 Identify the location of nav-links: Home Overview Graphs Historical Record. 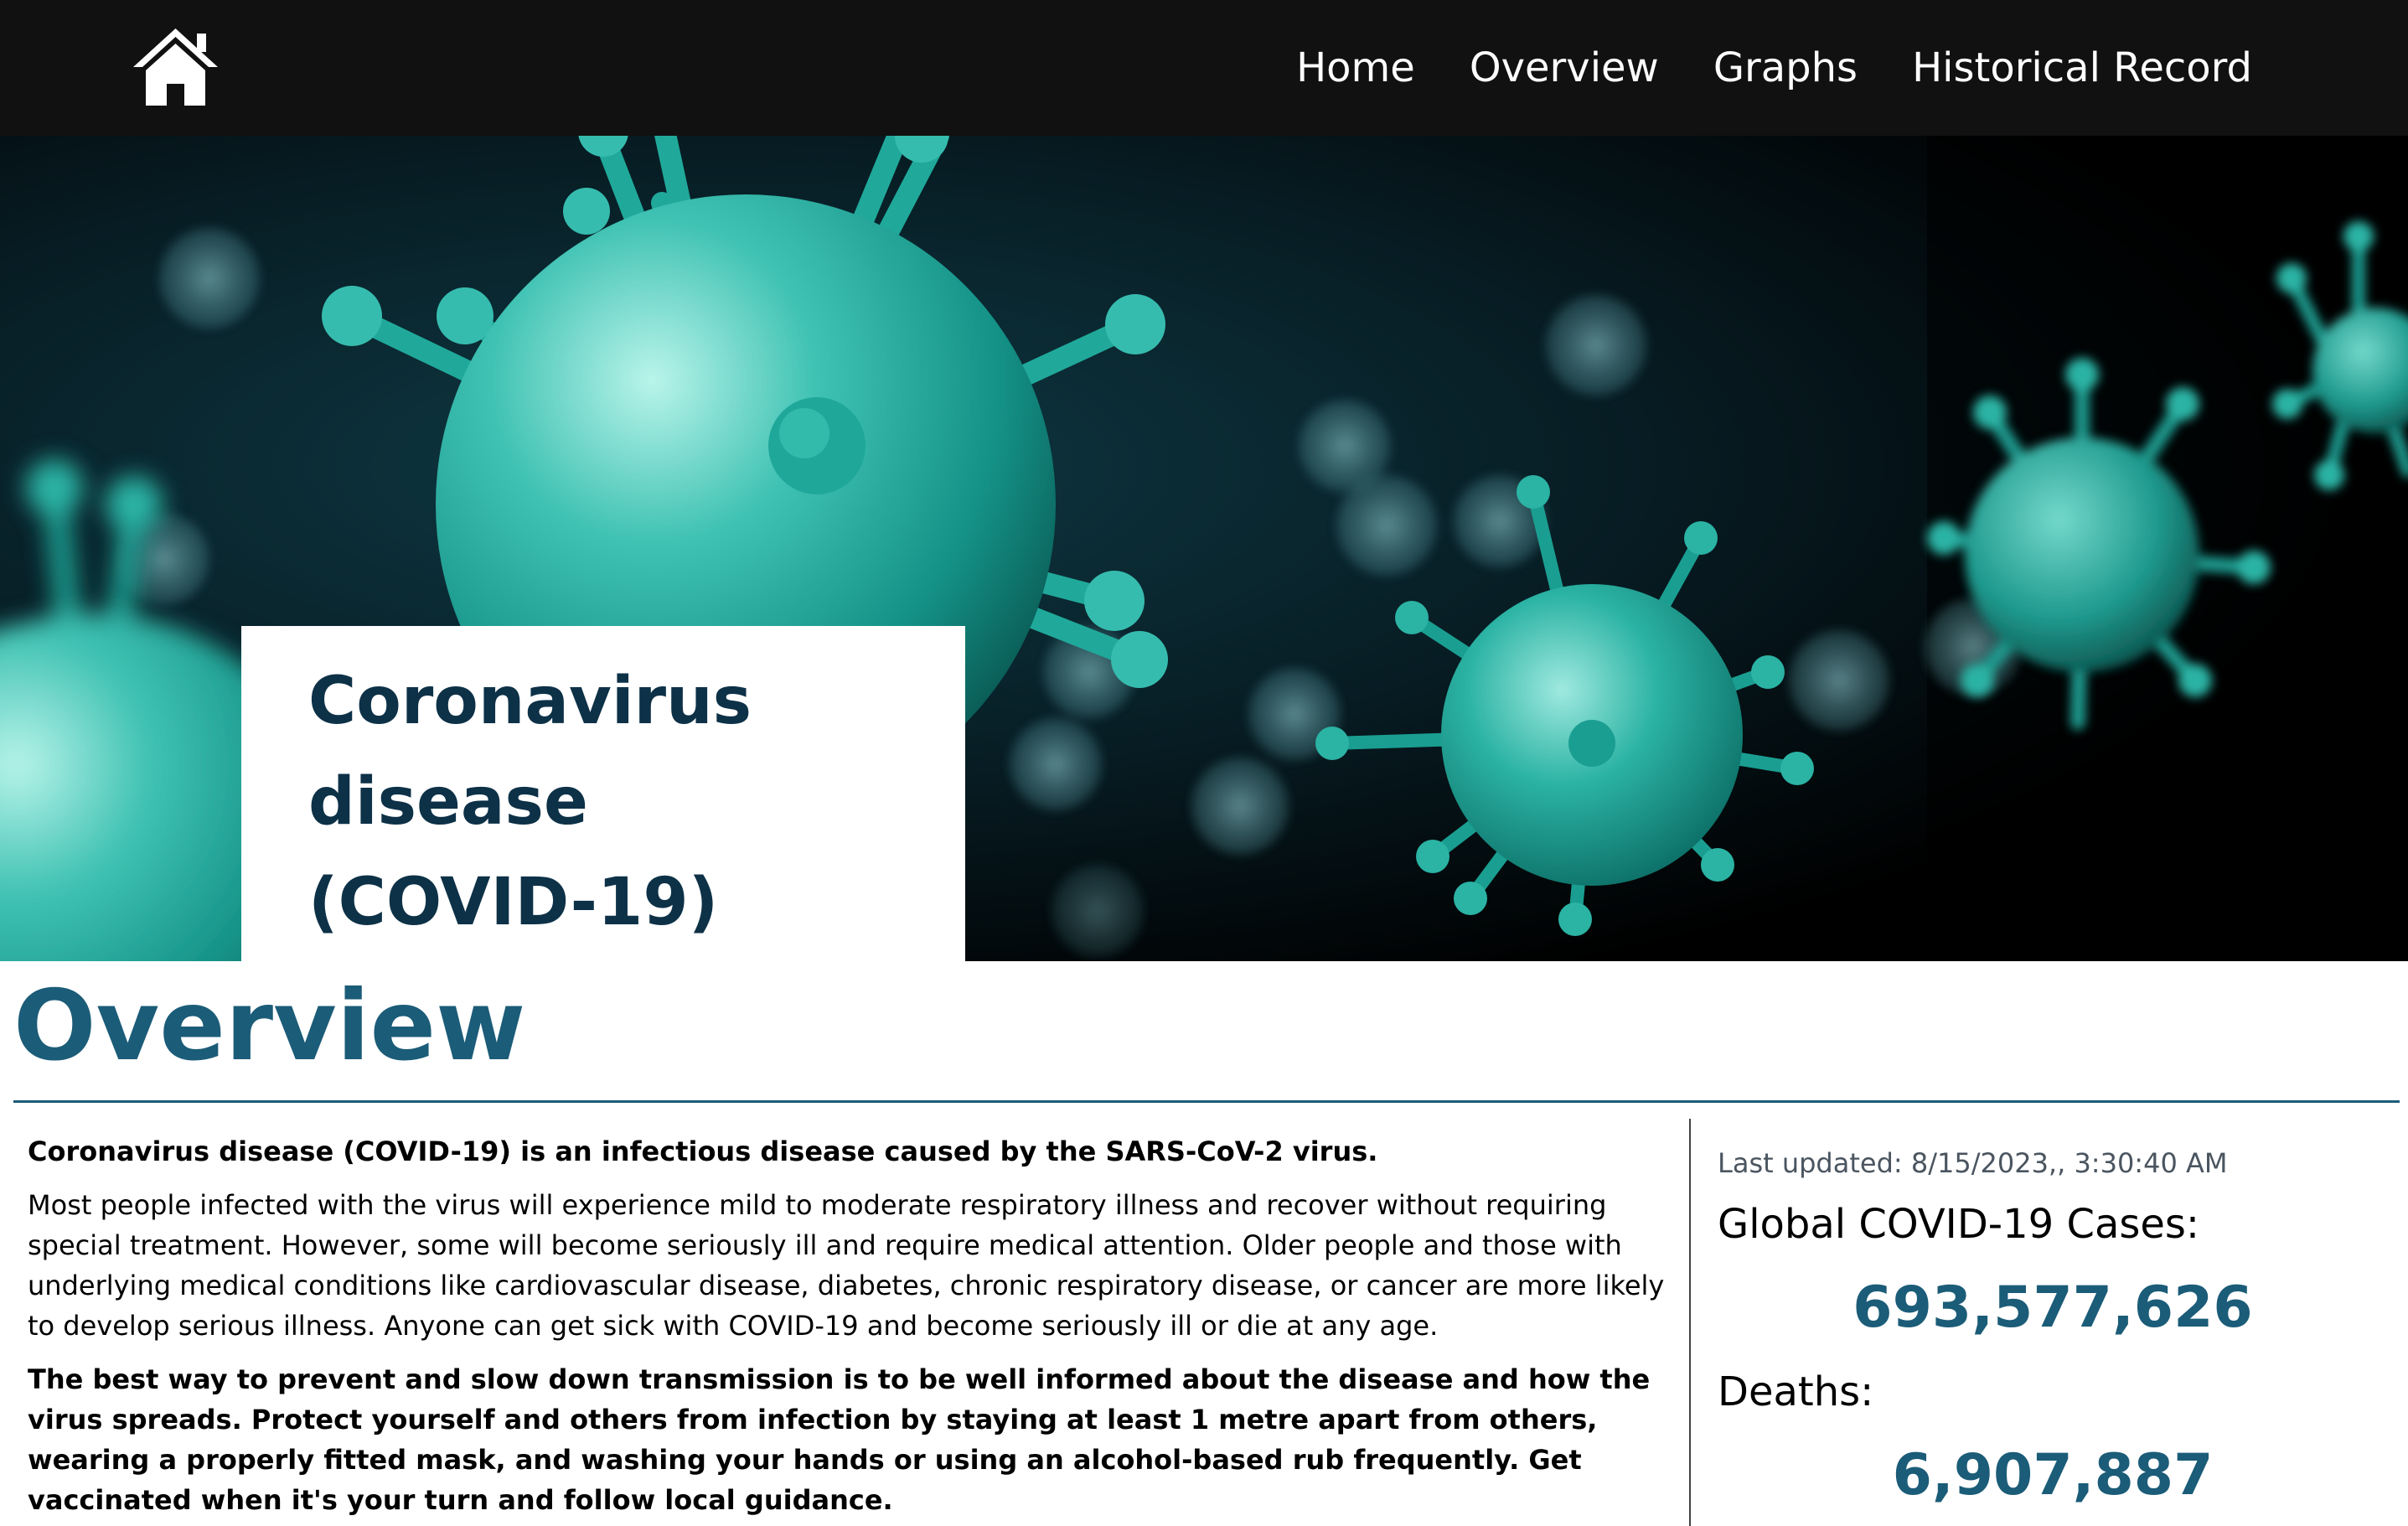
(1774, 68).